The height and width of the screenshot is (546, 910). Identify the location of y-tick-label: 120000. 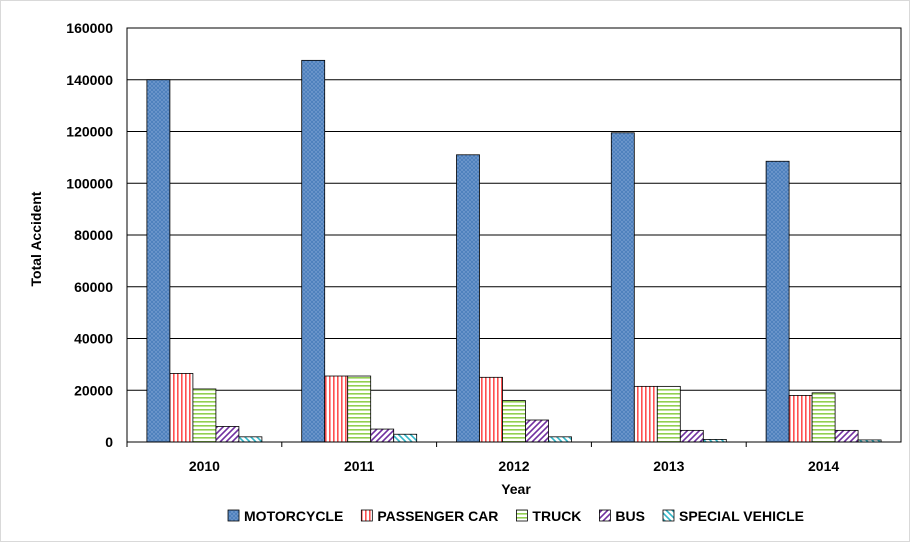
(89, 132).